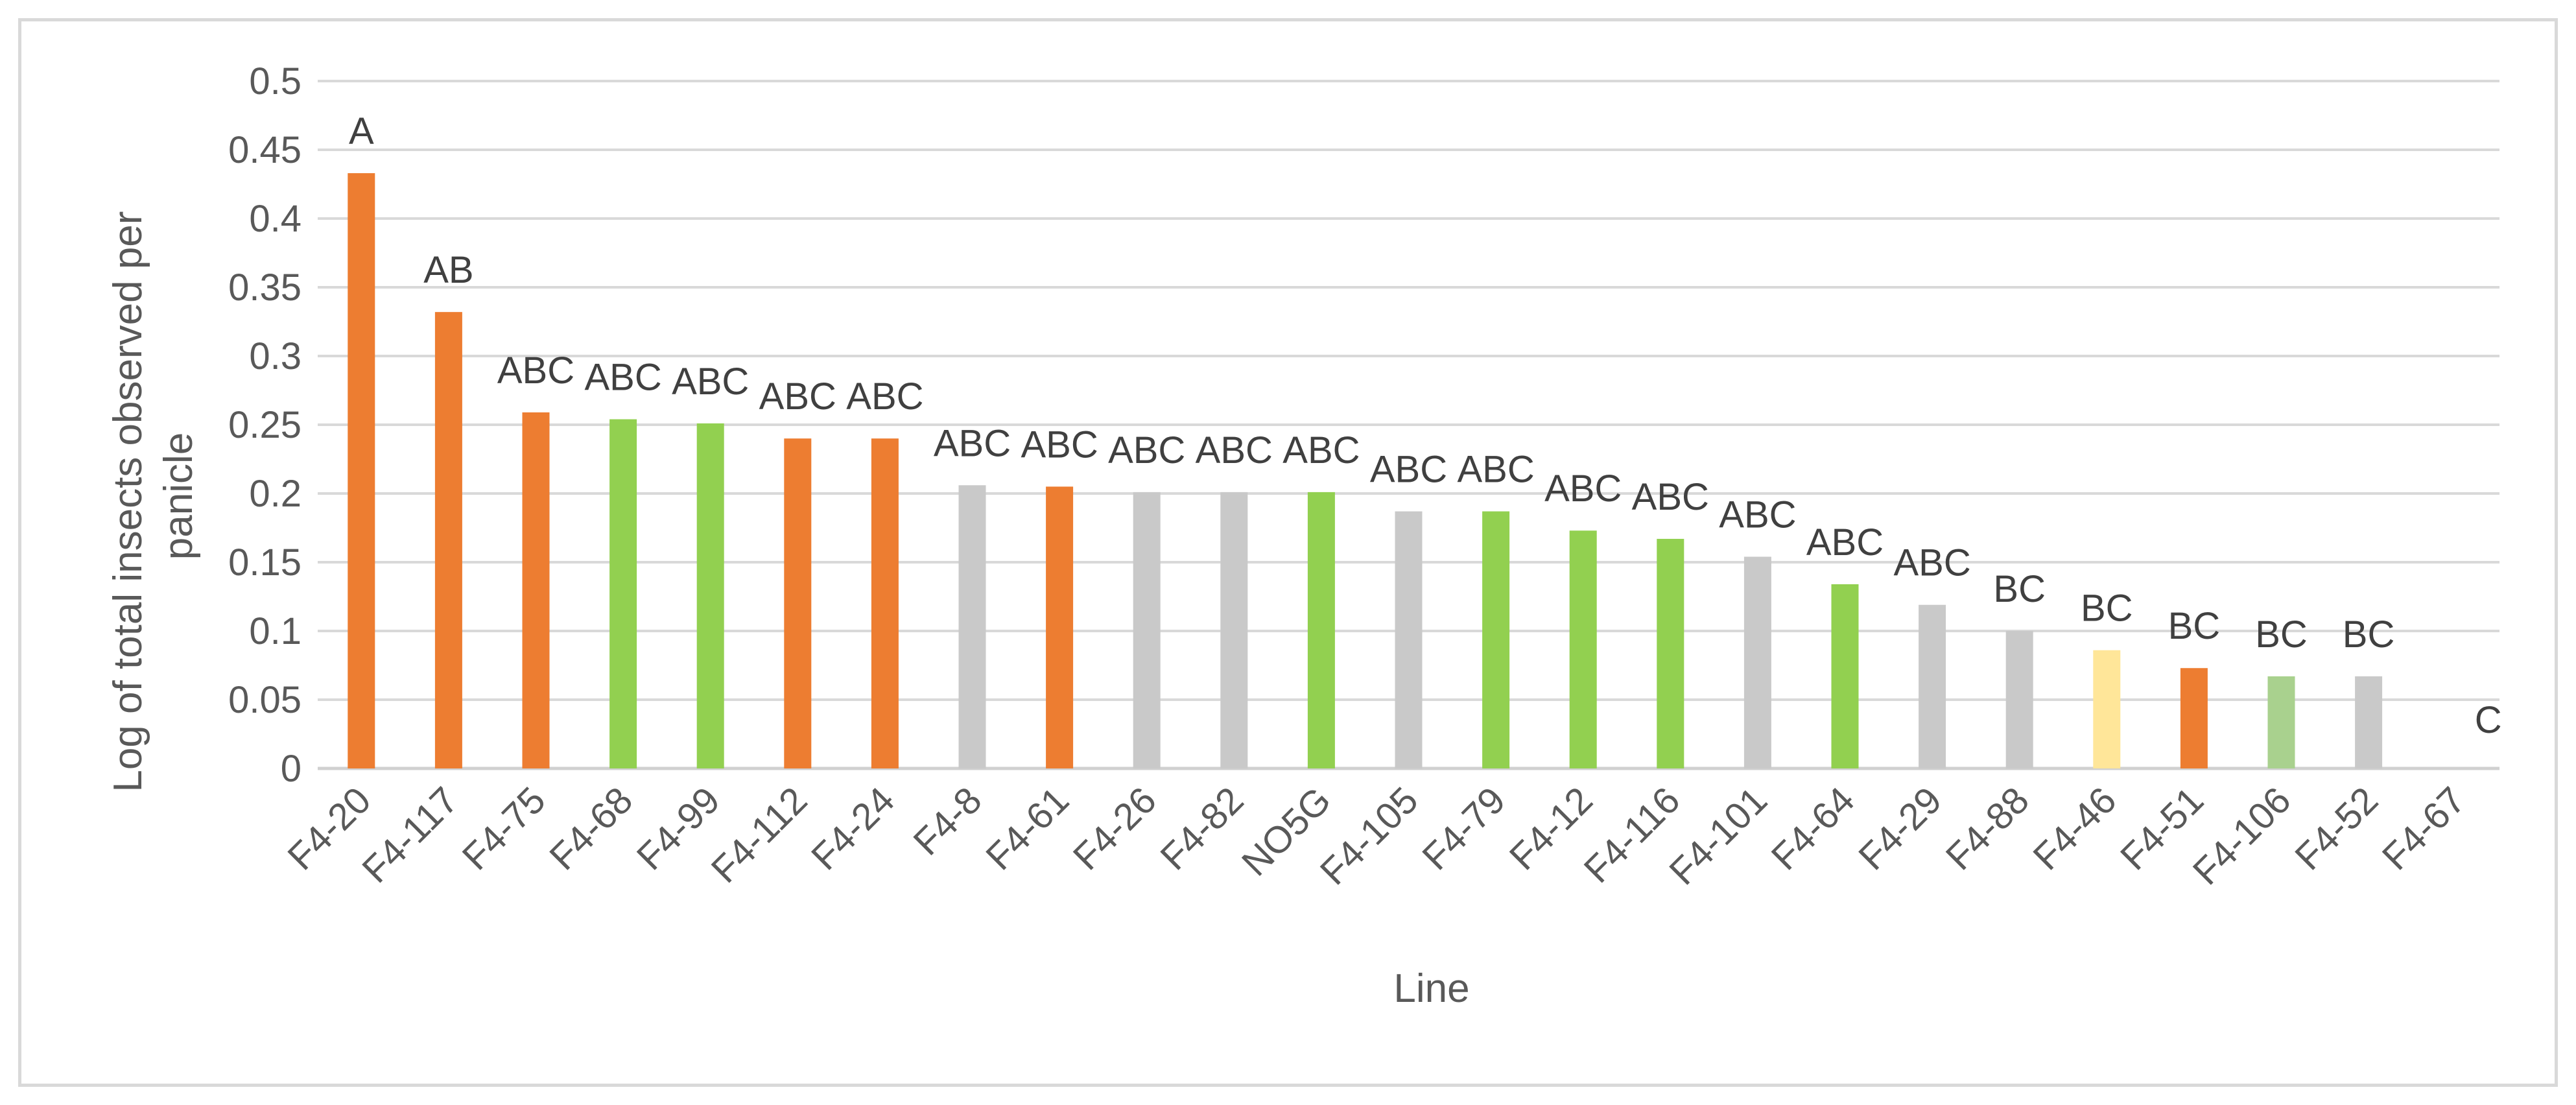 The width and height of the screenshot is (2576, 1105). I want to click on data-label: C, so click(2488, 720).